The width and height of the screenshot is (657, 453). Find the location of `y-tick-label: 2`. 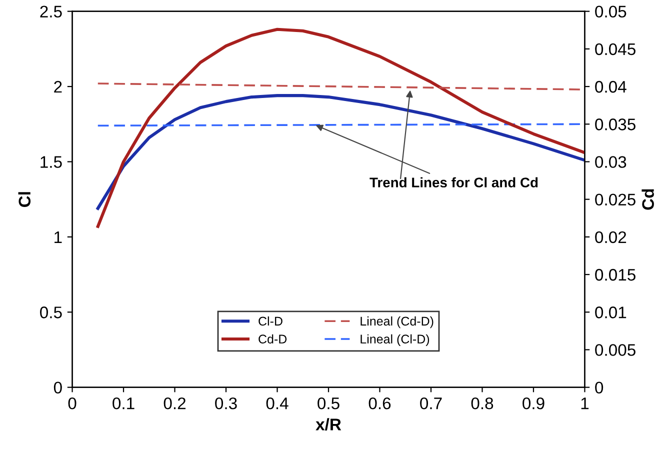

y-tick-label: 2 is located at coordinates (58, 86).